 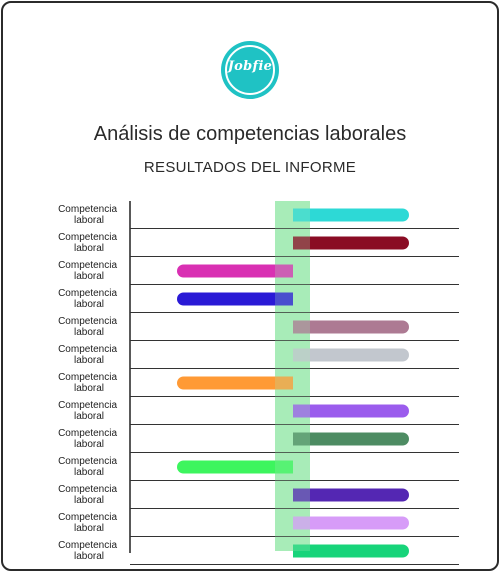 I want to click on reference-band-overlay, so click(x=292, y=376).